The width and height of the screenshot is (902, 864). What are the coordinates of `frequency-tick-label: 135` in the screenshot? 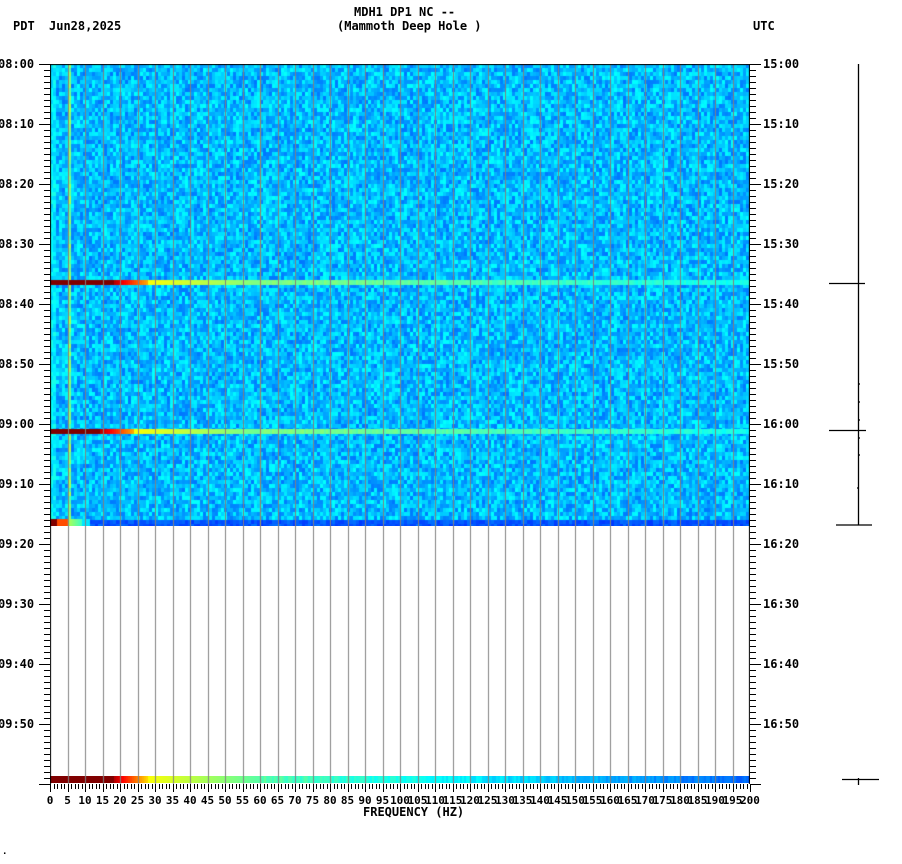 It's located at (522, 800).